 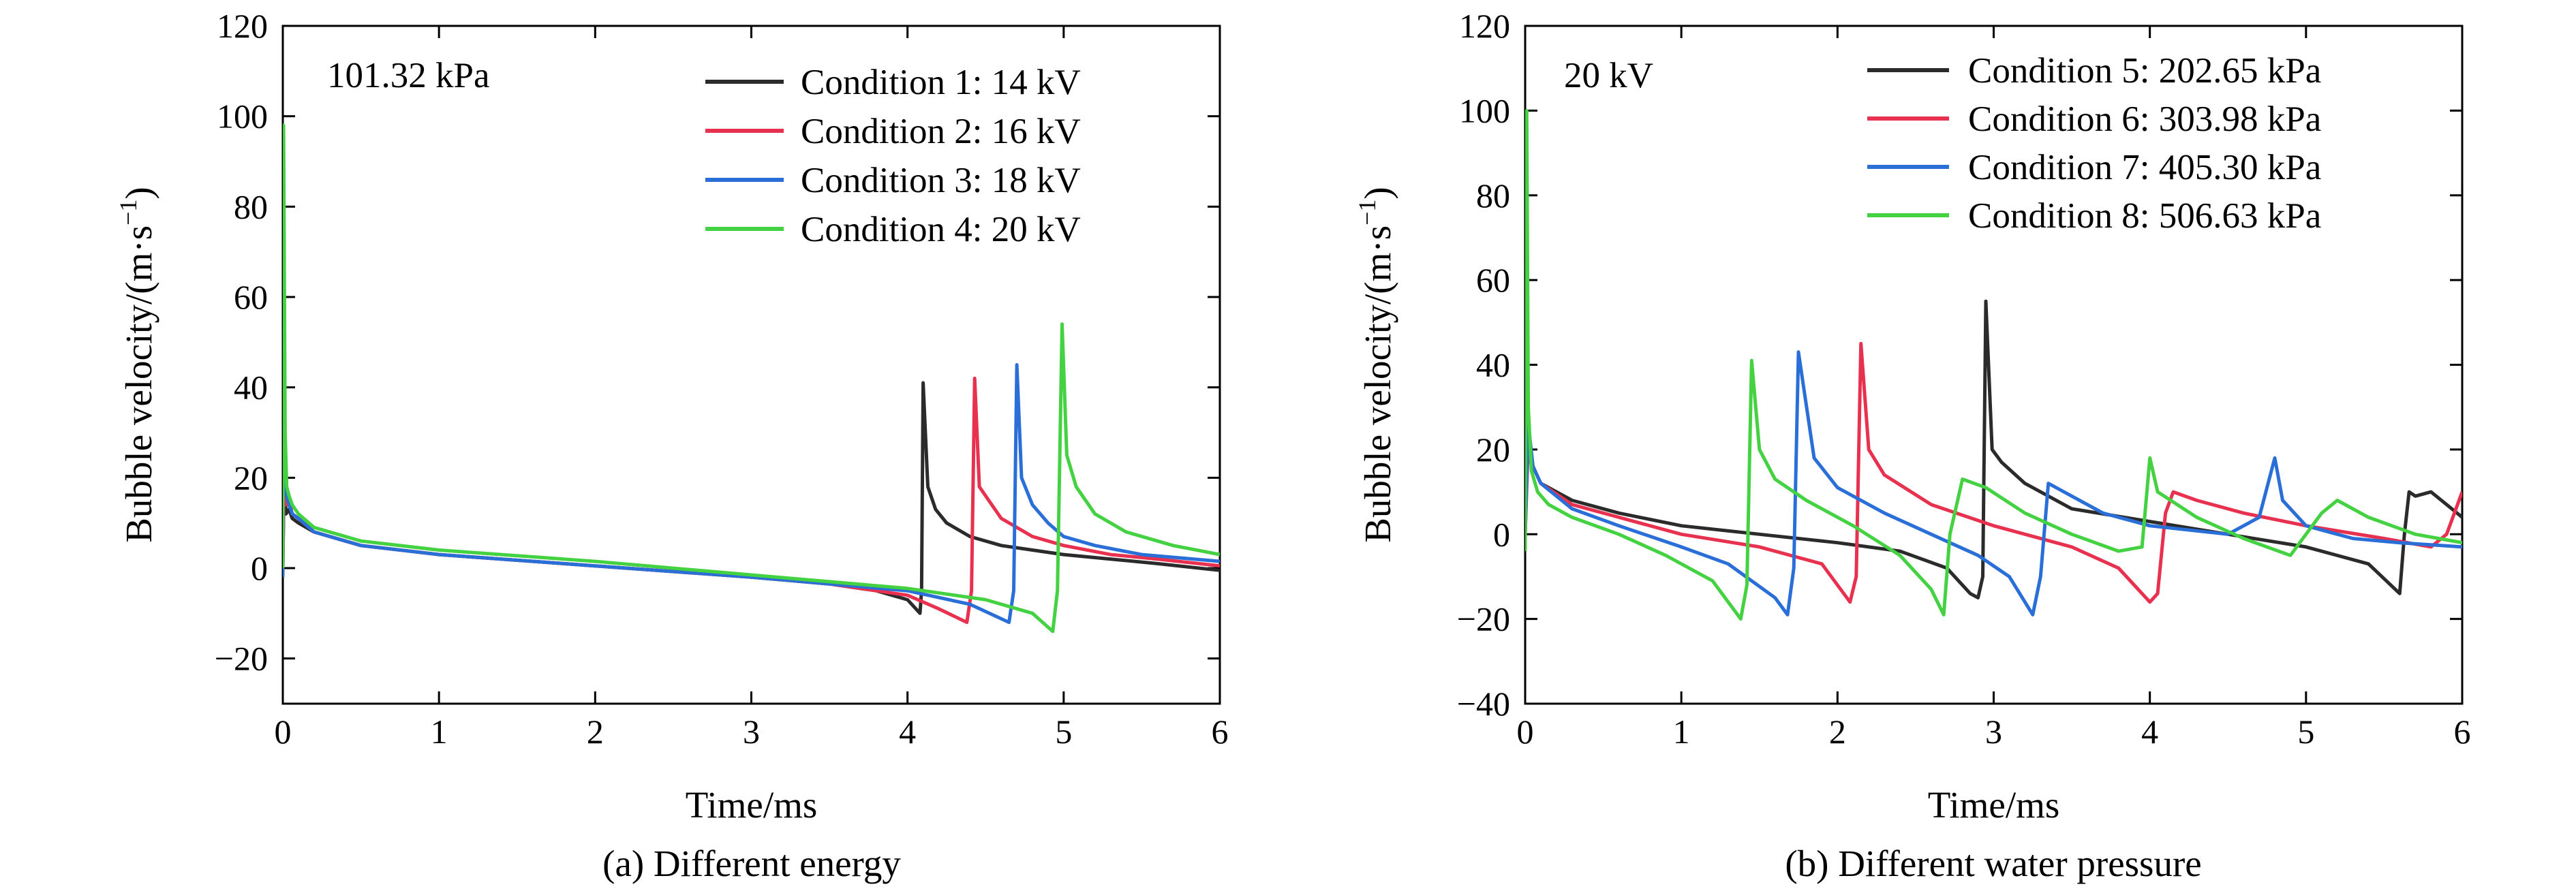 I want to click on y-tick-label: −40, so click(x=1483, y=704).